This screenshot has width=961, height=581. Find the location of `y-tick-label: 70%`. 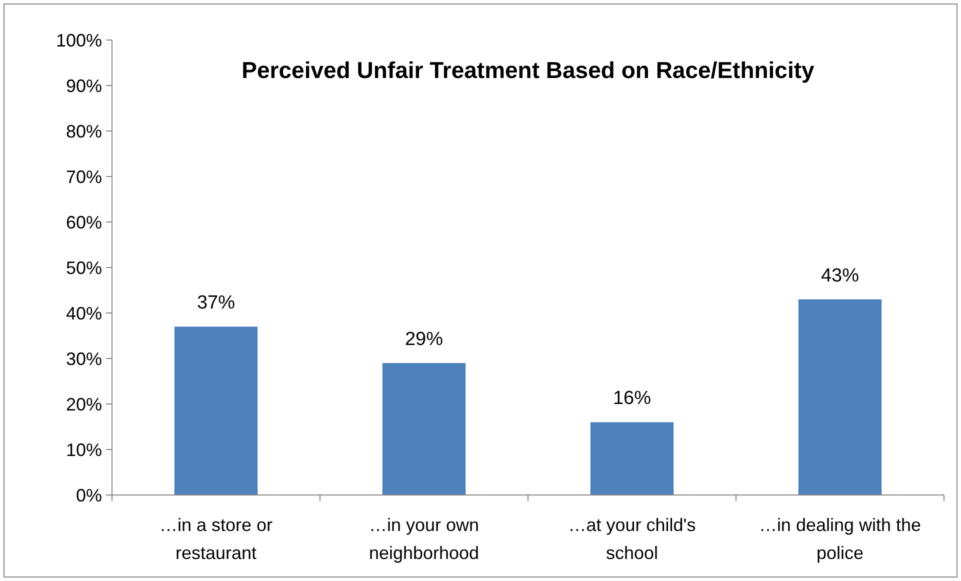

y-tick-label: 70% is located at coordinates (84, 176).